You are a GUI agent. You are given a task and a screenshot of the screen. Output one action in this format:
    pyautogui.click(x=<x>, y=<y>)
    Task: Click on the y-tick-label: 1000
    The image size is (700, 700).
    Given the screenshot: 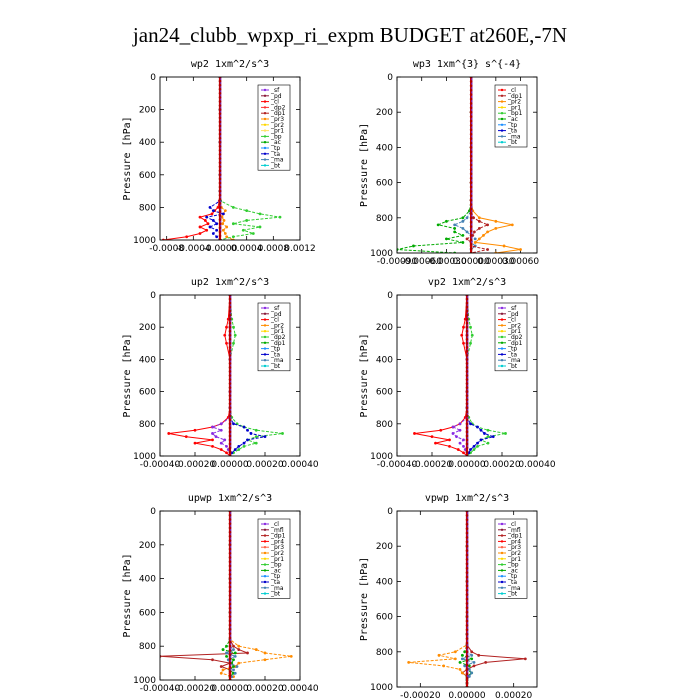 What is the action you would take?
    pyautogui.click(x=381, y=457)
    